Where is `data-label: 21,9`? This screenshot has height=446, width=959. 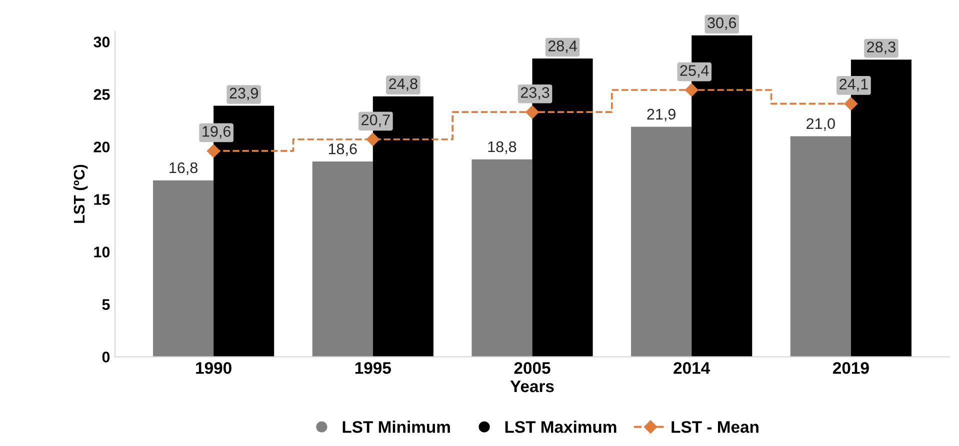 data-label: 21,9 is located at coordinates (661, 115).